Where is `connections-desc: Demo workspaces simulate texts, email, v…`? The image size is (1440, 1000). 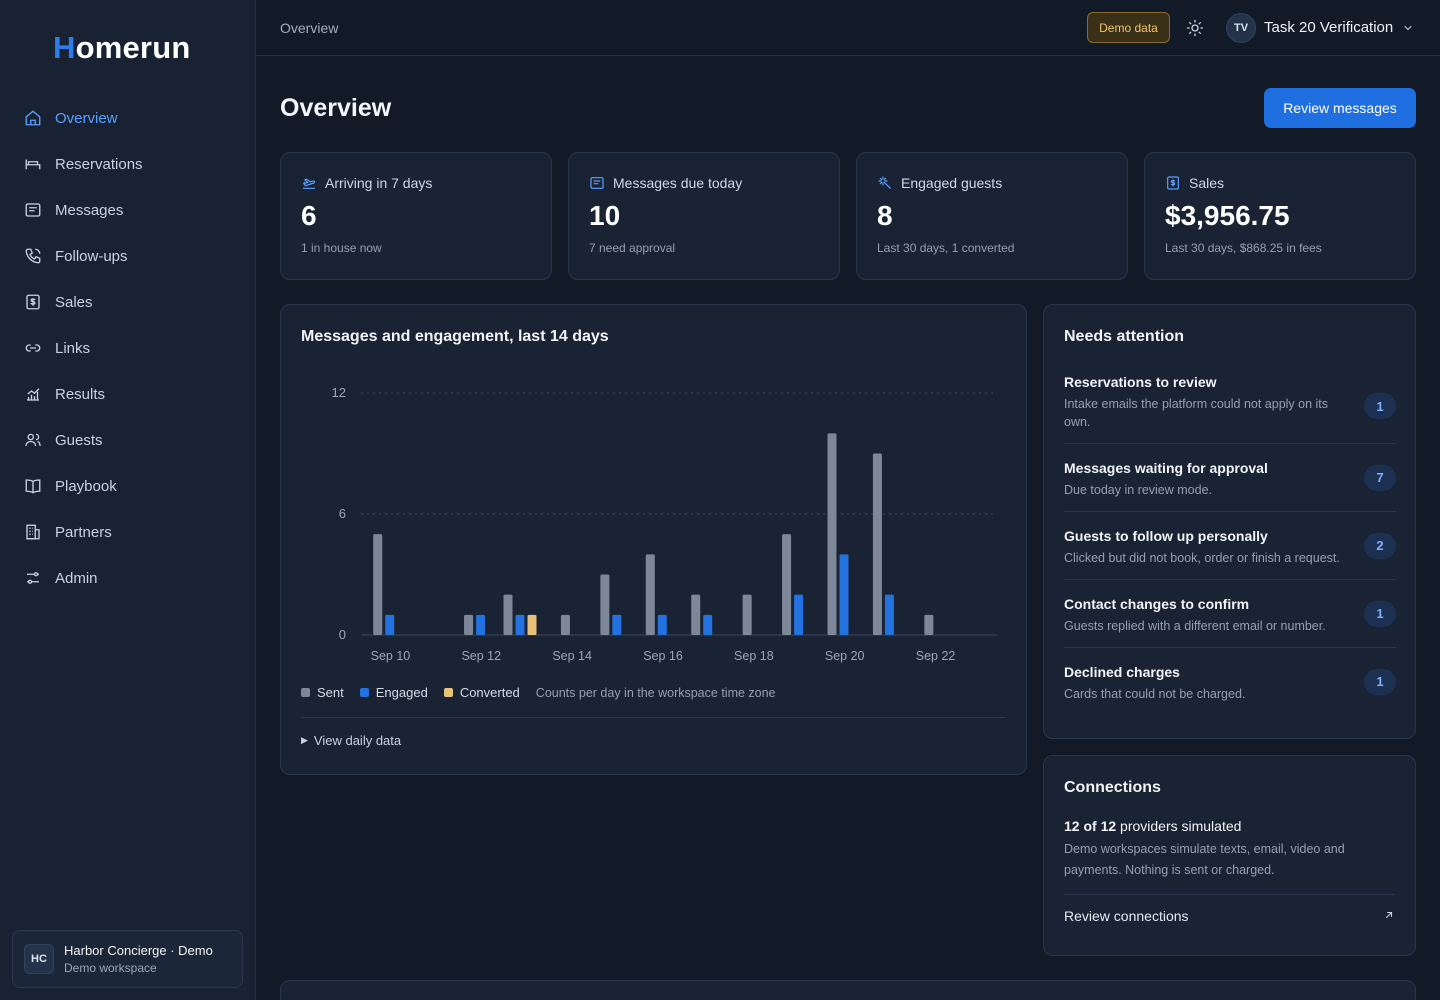 connections-desc: Demo workspaces simulate texts, email, v… is located at coordinates (1204, 859).